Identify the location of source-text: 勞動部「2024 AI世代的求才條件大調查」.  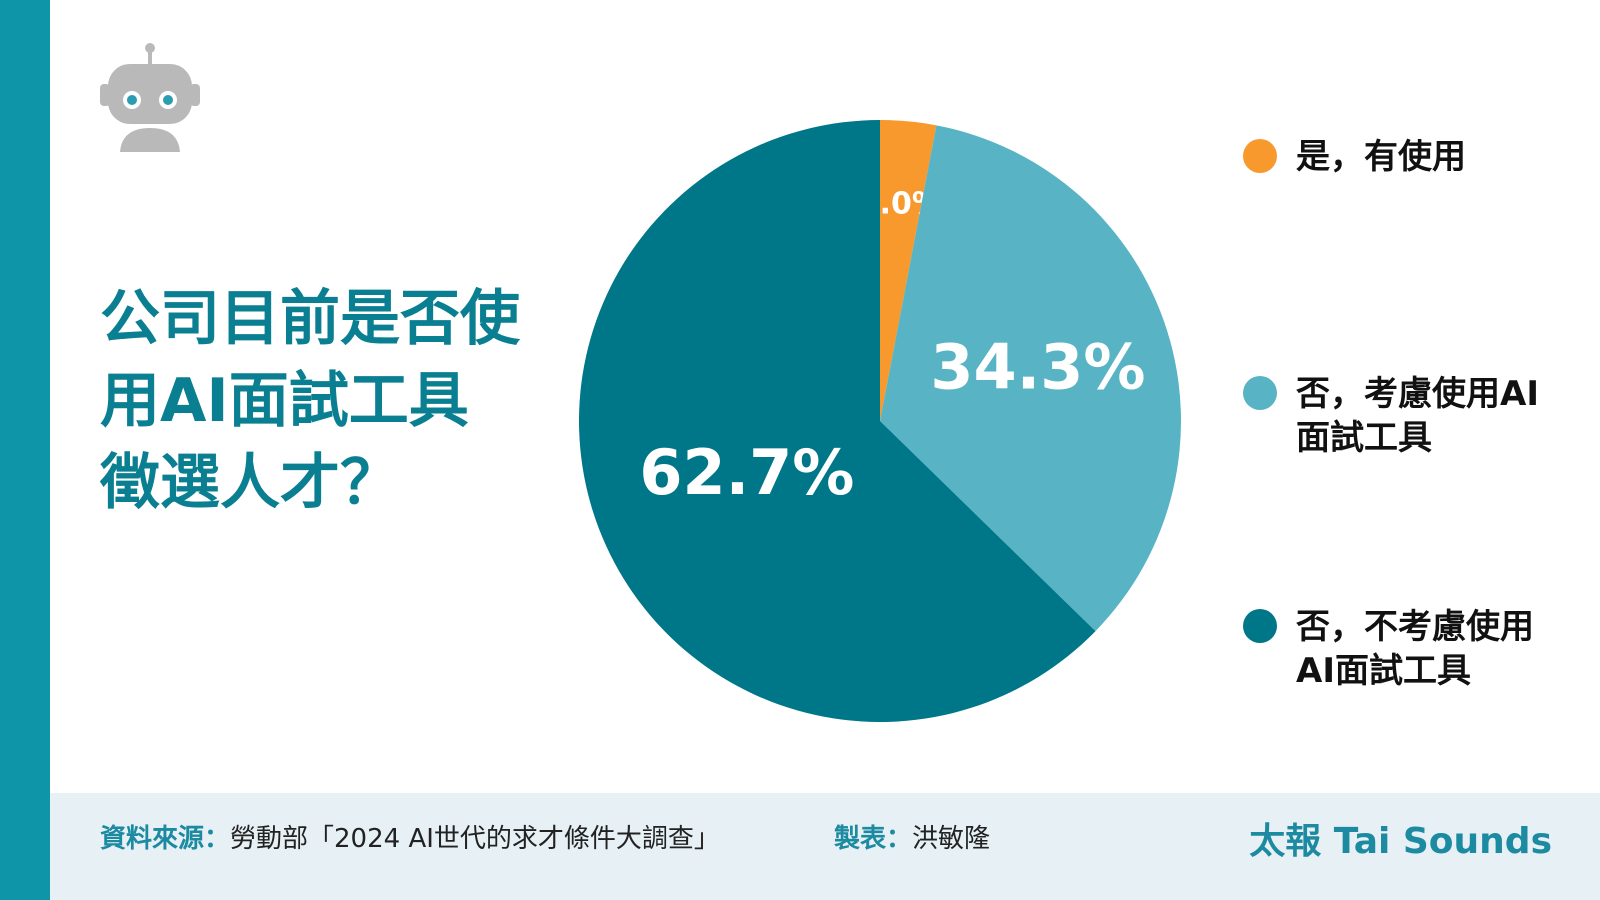
(475, 839).